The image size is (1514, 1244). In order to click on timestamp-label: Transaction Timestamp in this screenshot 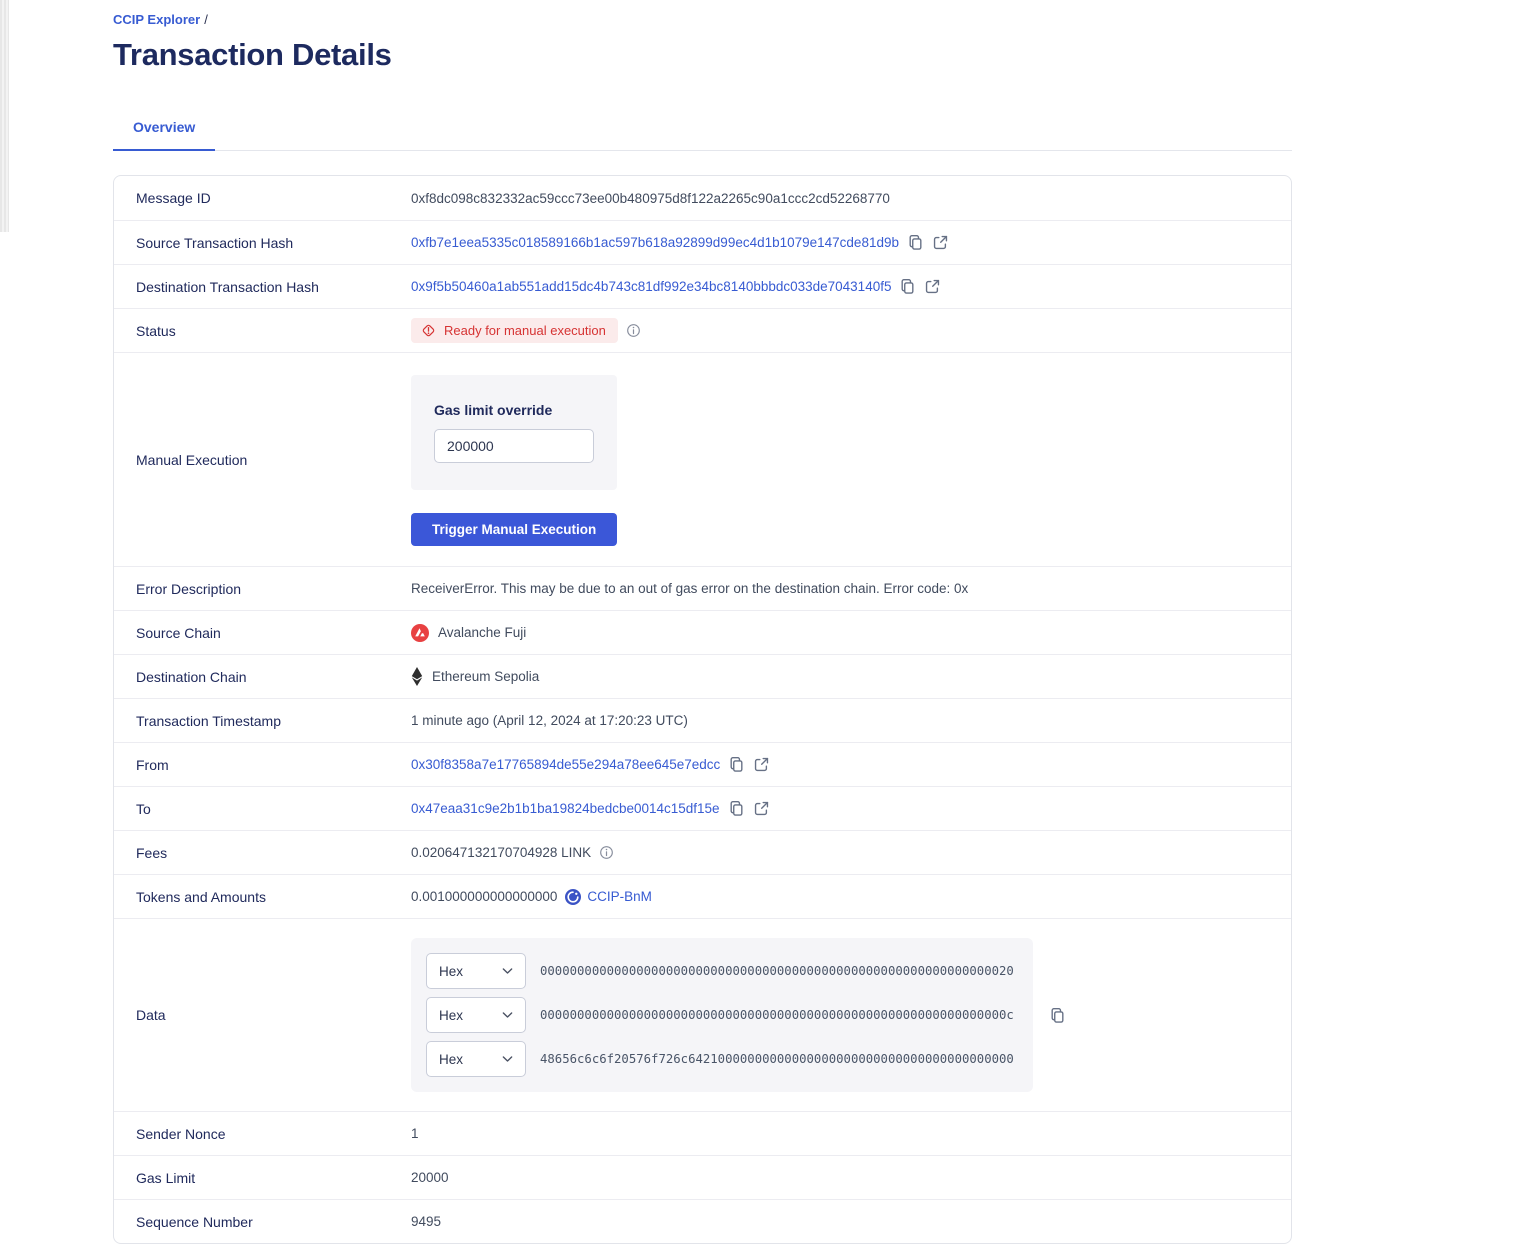, I will do `click(208, 720)`.